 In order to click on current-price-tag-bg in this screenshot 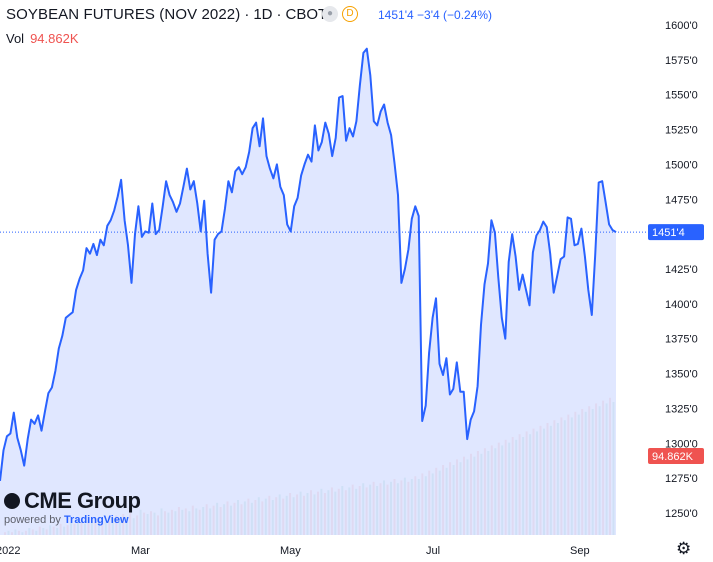, I will do `click(676, 232)`.